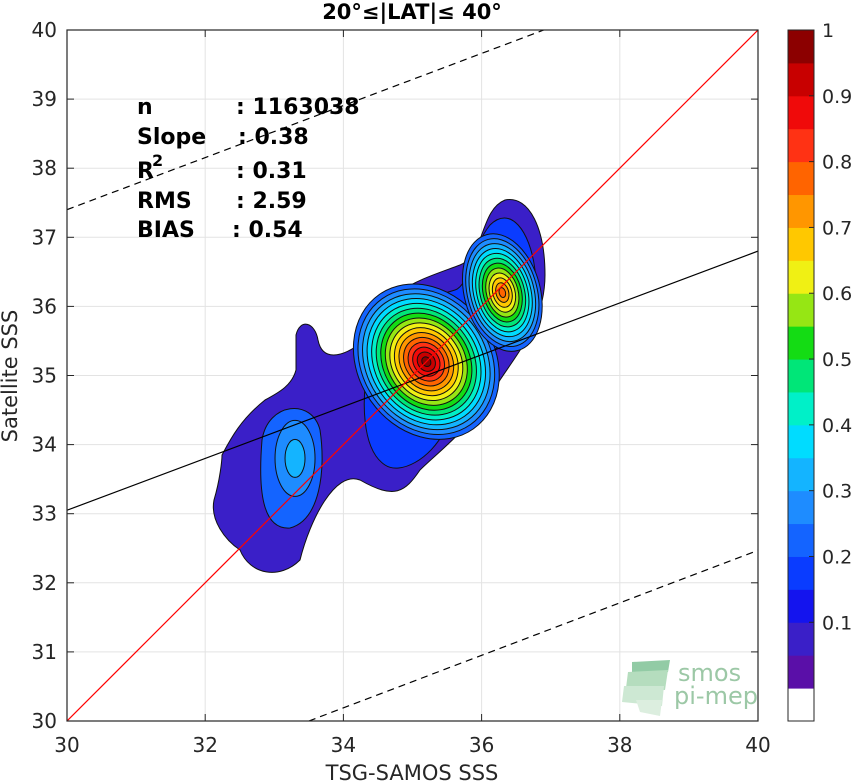 This screenshot has height=784, width=855. What do you see at coordinates (533, 635) in the screenshot?
I see `lower-bound-line` at bounding box center [533, 635].